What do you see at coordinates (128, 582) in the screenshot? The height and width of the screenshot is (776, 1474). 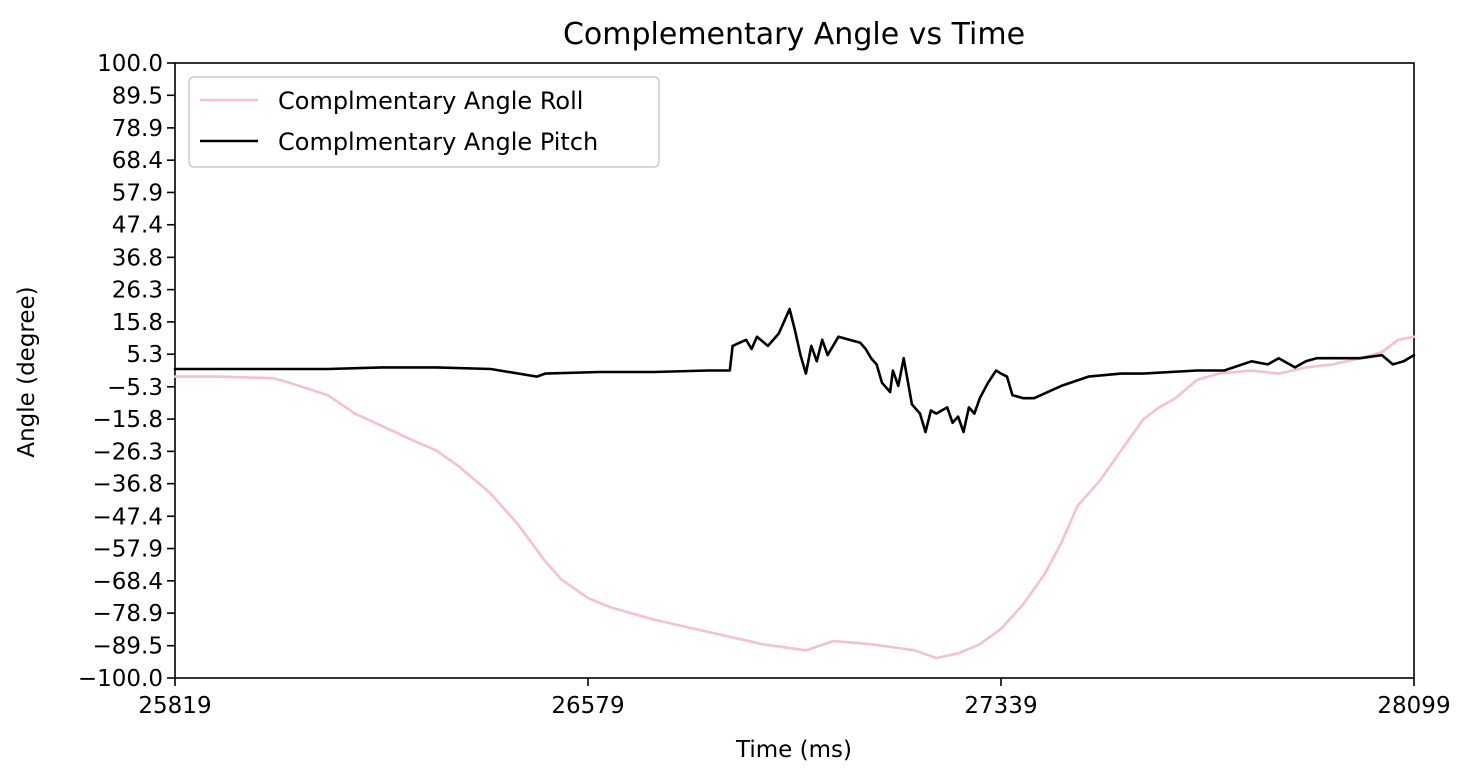 I see `y-tick-label: −68.4` at bounding box center [128, 582].